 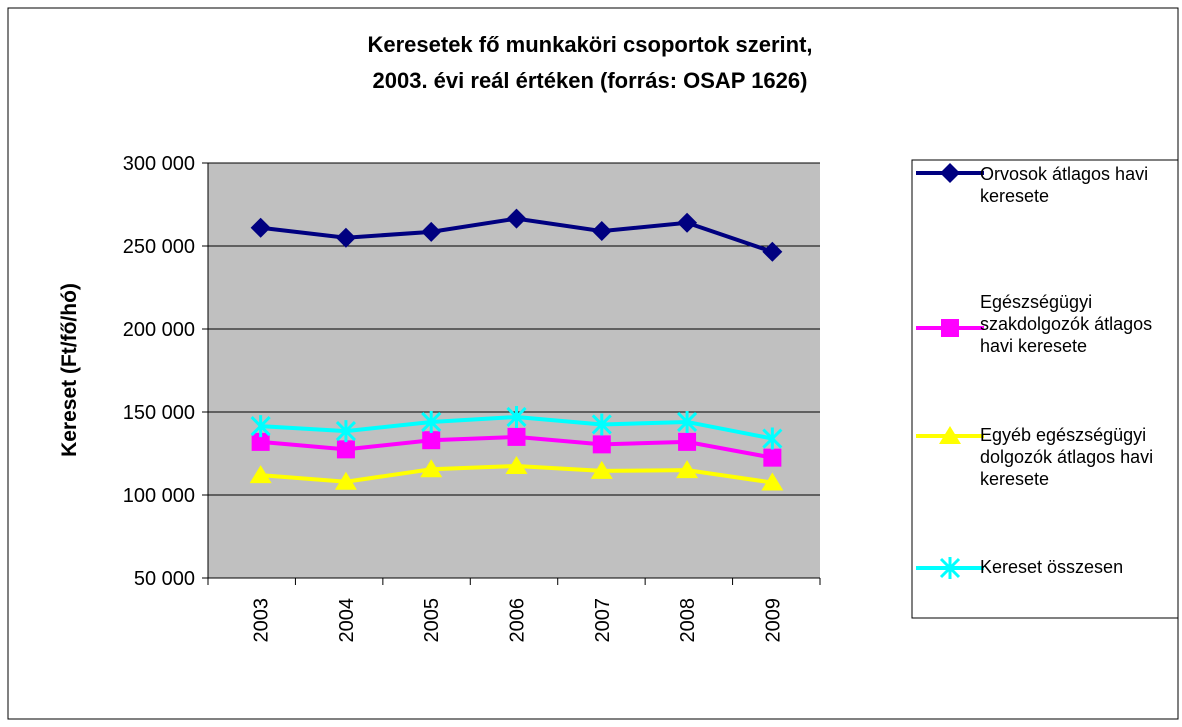 What do you see at coordinates (69, 370) in the screenshot?
I see `y-axis-label: Kereset (Ft/fő/hó)` at bounding box center [69, 370].